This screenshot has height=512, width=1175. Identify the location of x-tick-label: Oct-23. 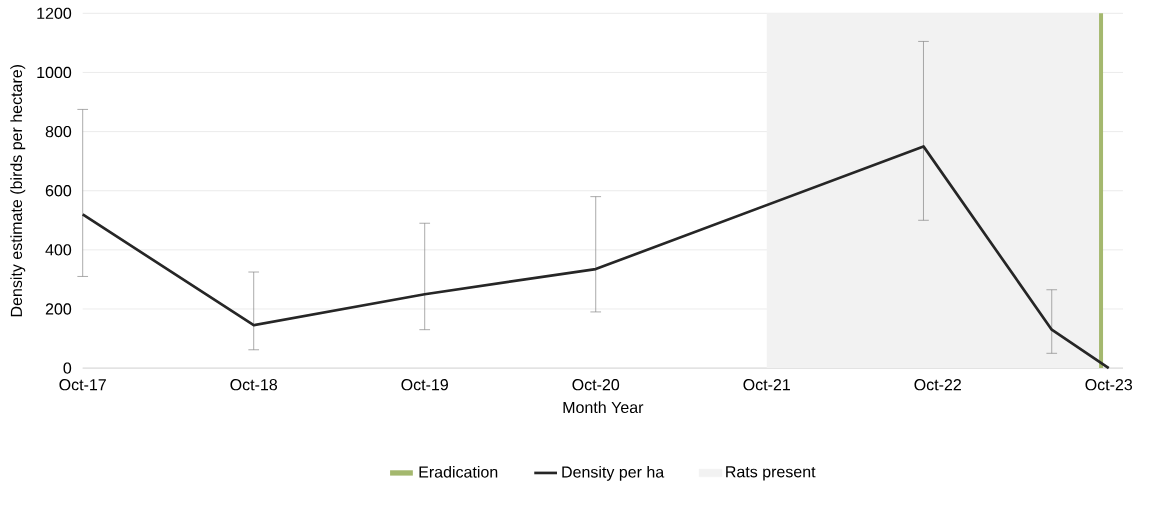
(1109, 384).